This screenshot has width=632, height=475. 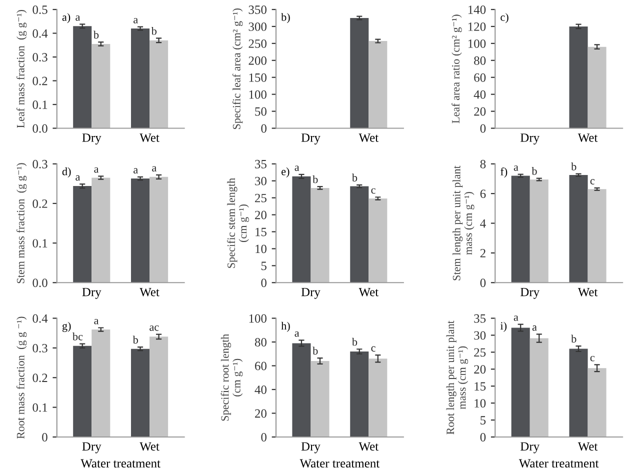 What do you see at coordinates (260, 390) in the screenshot?
I see `y-tick-label: 40` at bounding box center [260, 390].